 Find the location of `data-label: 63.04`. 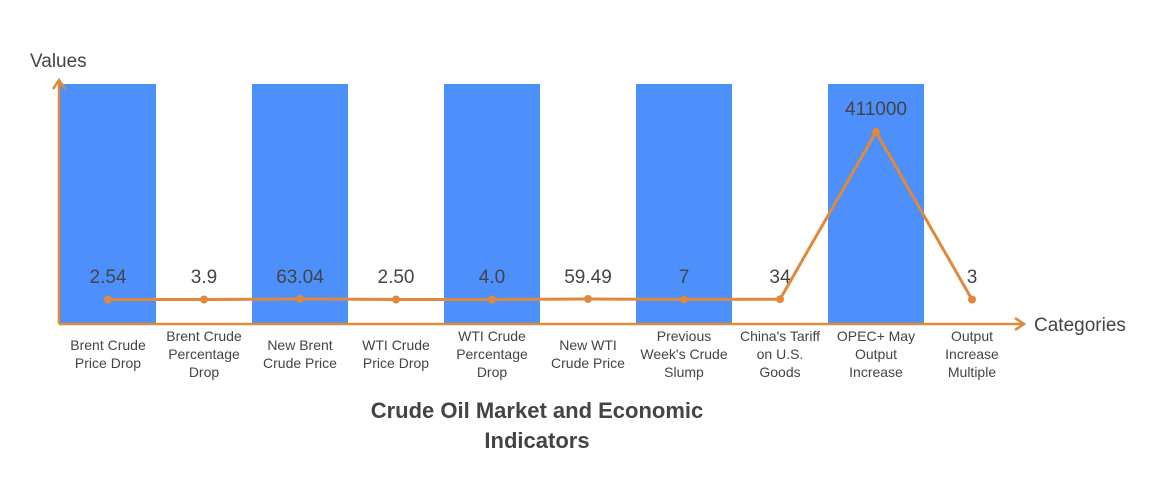

data-label: 63.04 is located at coordinates (300, 277).